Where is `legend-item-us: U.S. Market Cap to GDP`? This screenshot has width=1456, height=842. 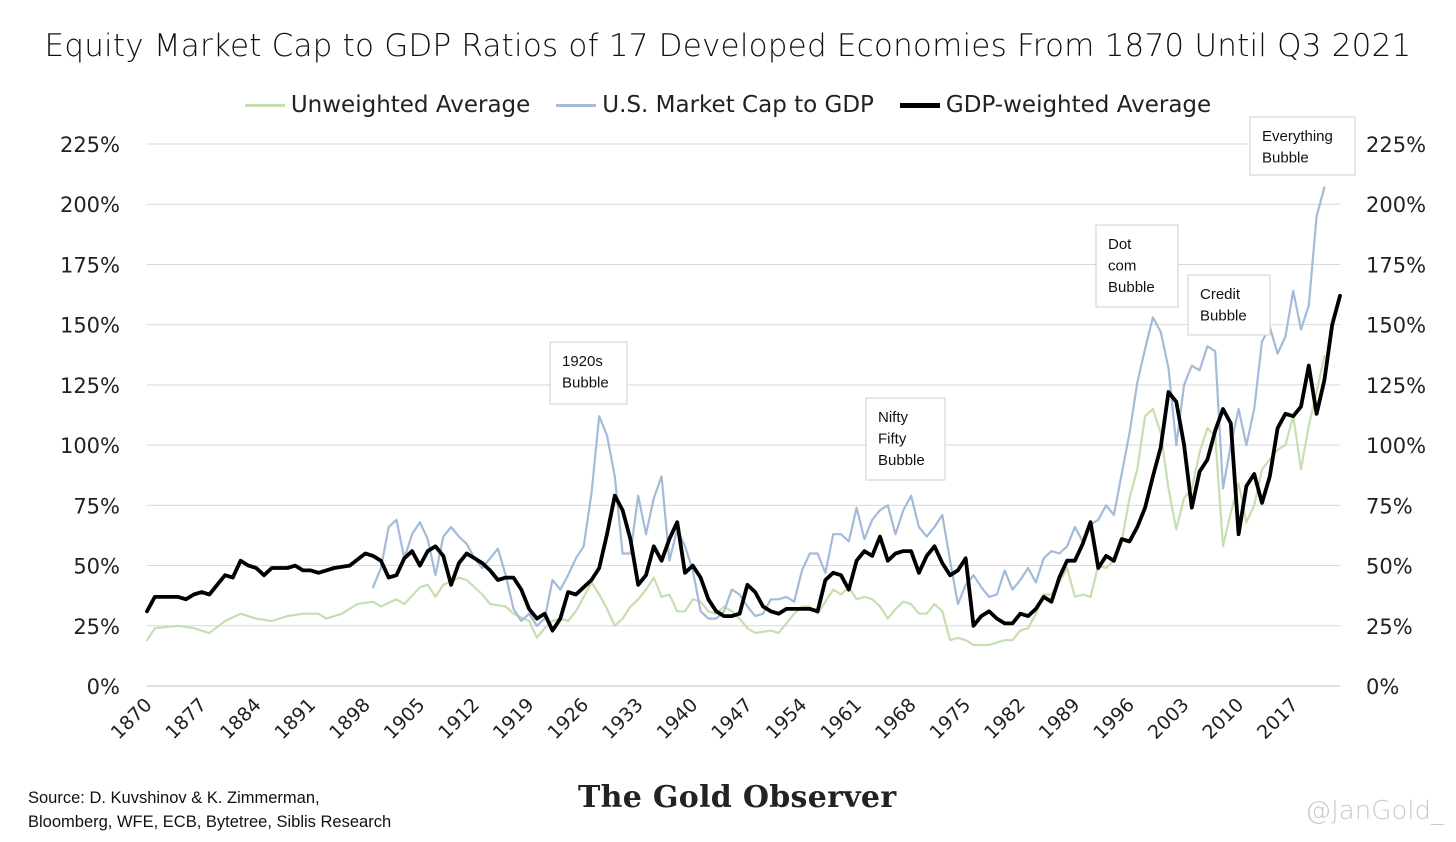 legend-item-us: U.S. Market Cap to GDP is located at coordinates (715, 105).